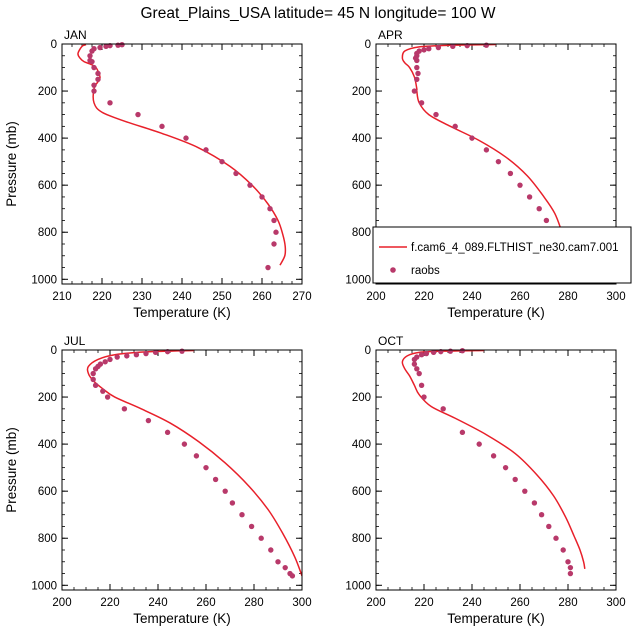 The image size is (637, 639). Describe the element at coordinates (11, 470) in the screenshot. I see `y-axis-label: Pressure (mb)` at that location.